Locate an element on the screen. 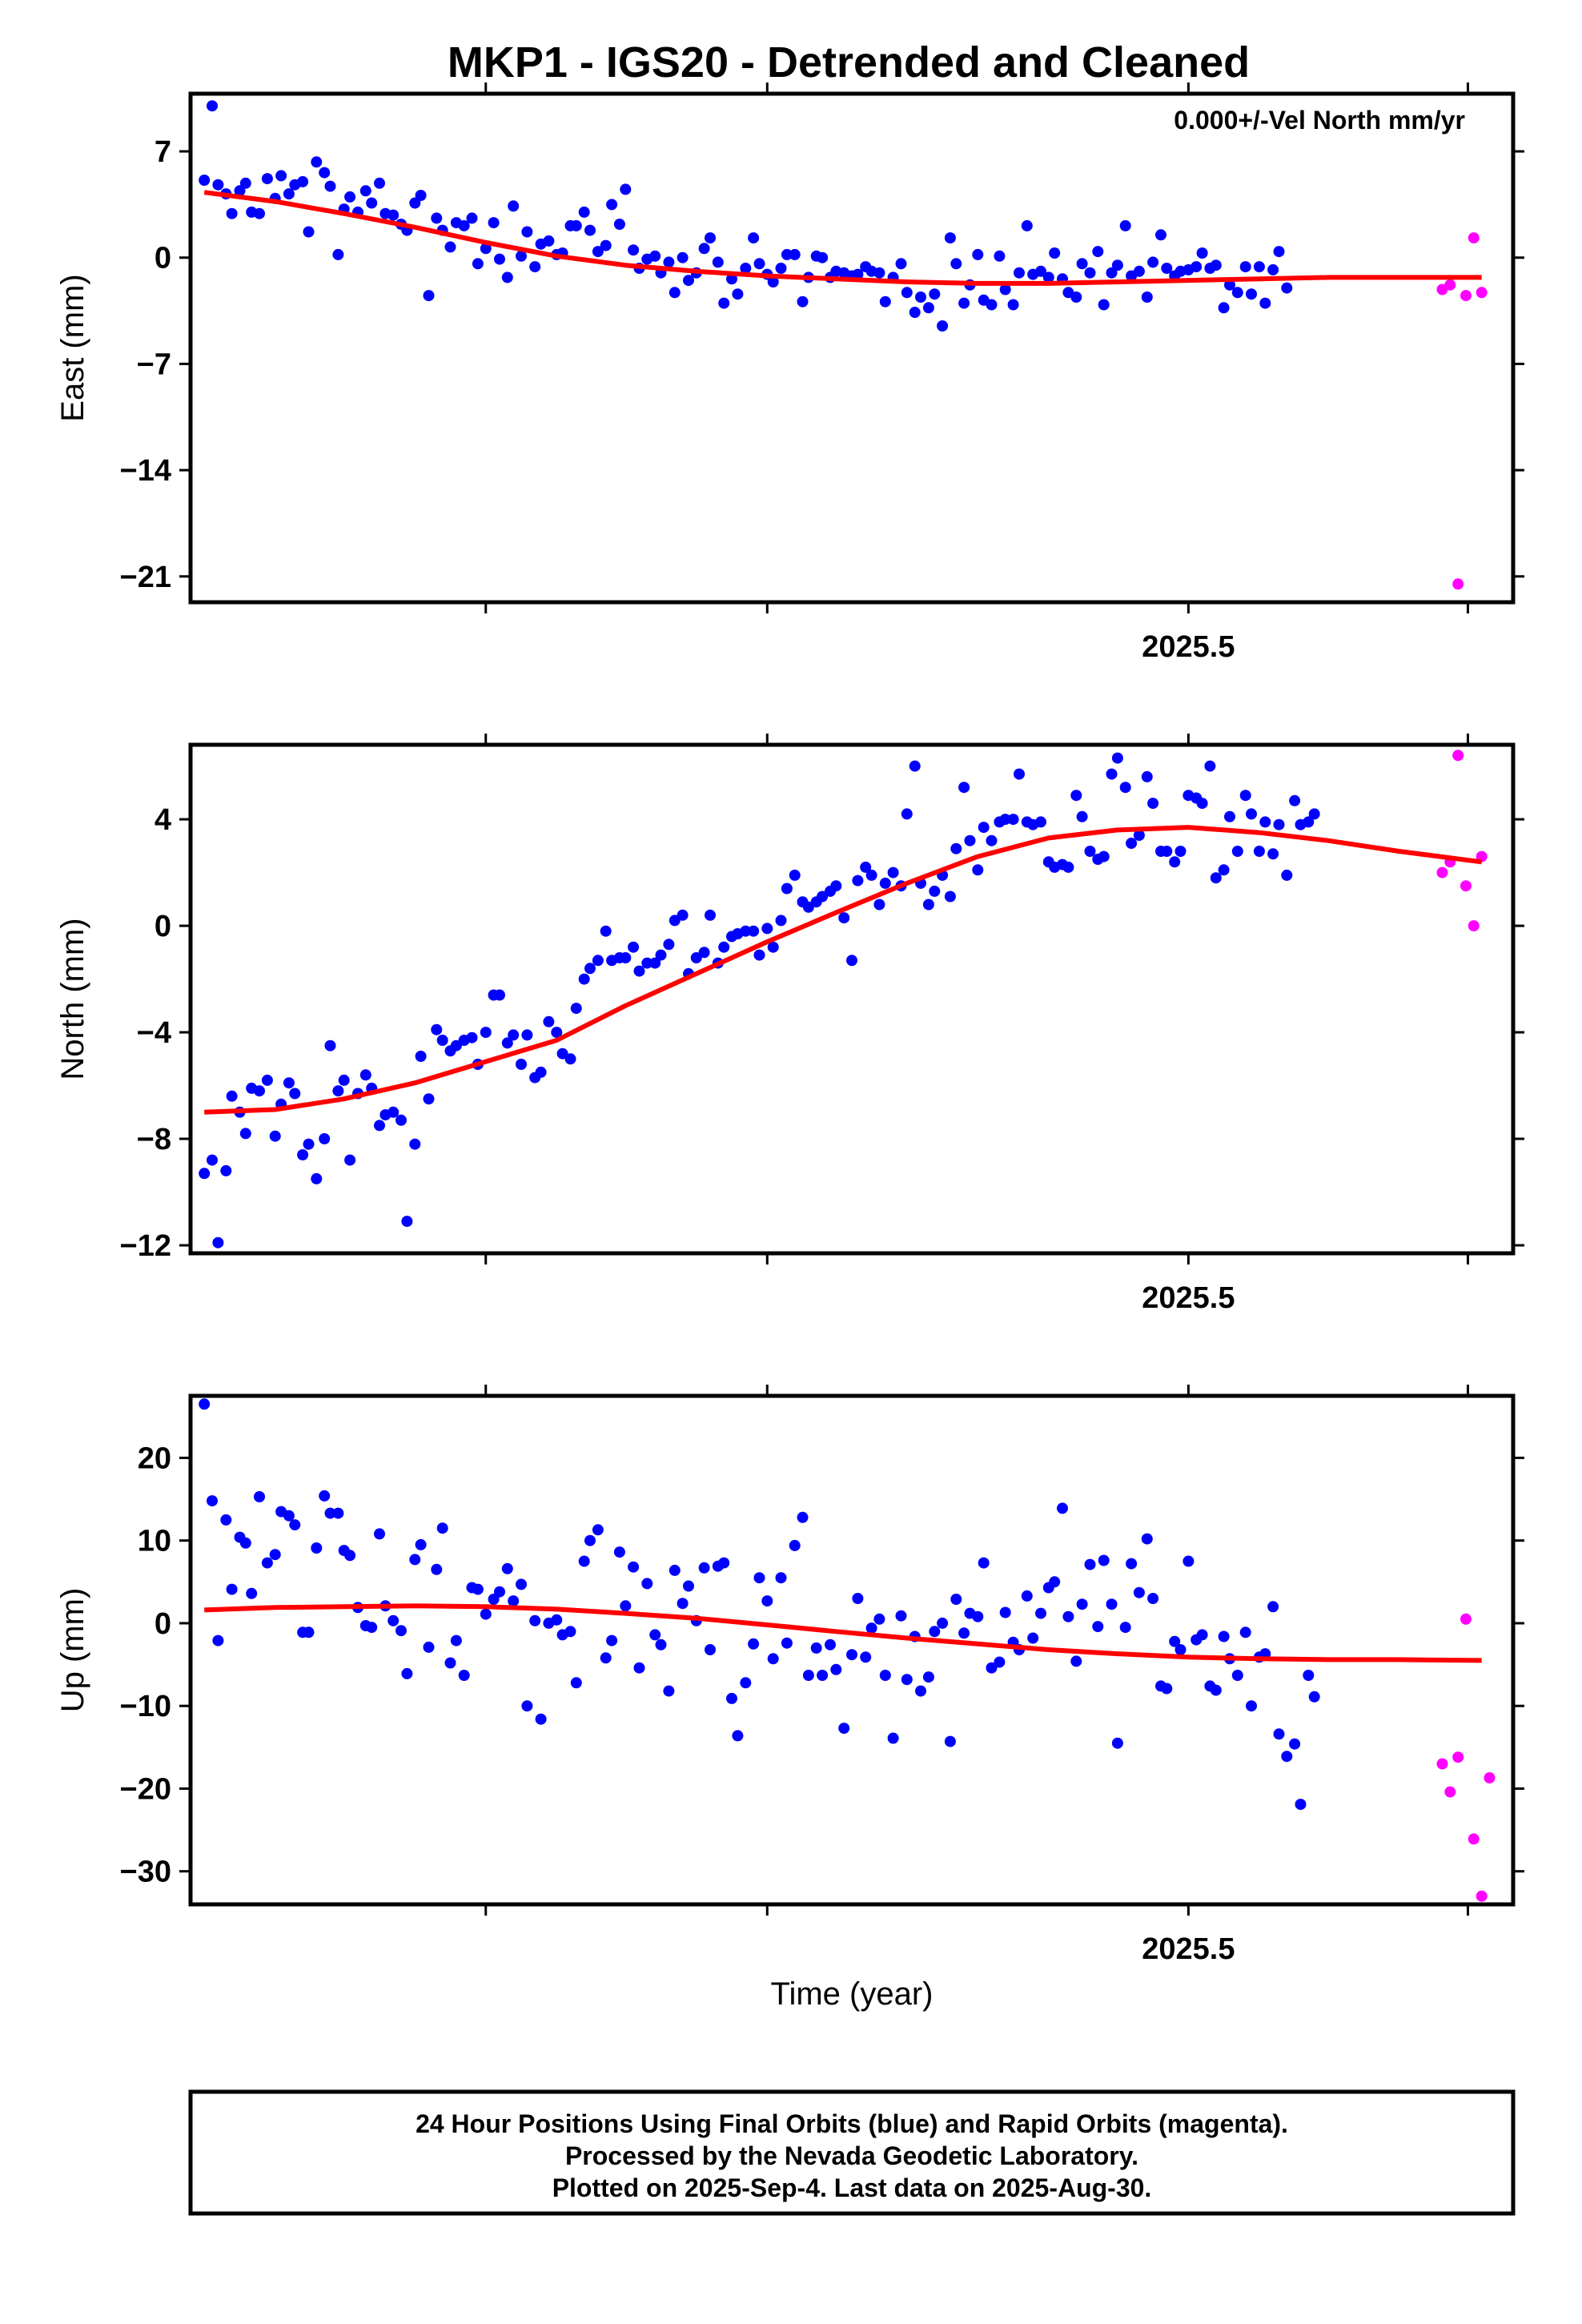 The width and height of the screenshot is (1582, 2324). y-tick-label: −7 is located at coordinates (154, 364).